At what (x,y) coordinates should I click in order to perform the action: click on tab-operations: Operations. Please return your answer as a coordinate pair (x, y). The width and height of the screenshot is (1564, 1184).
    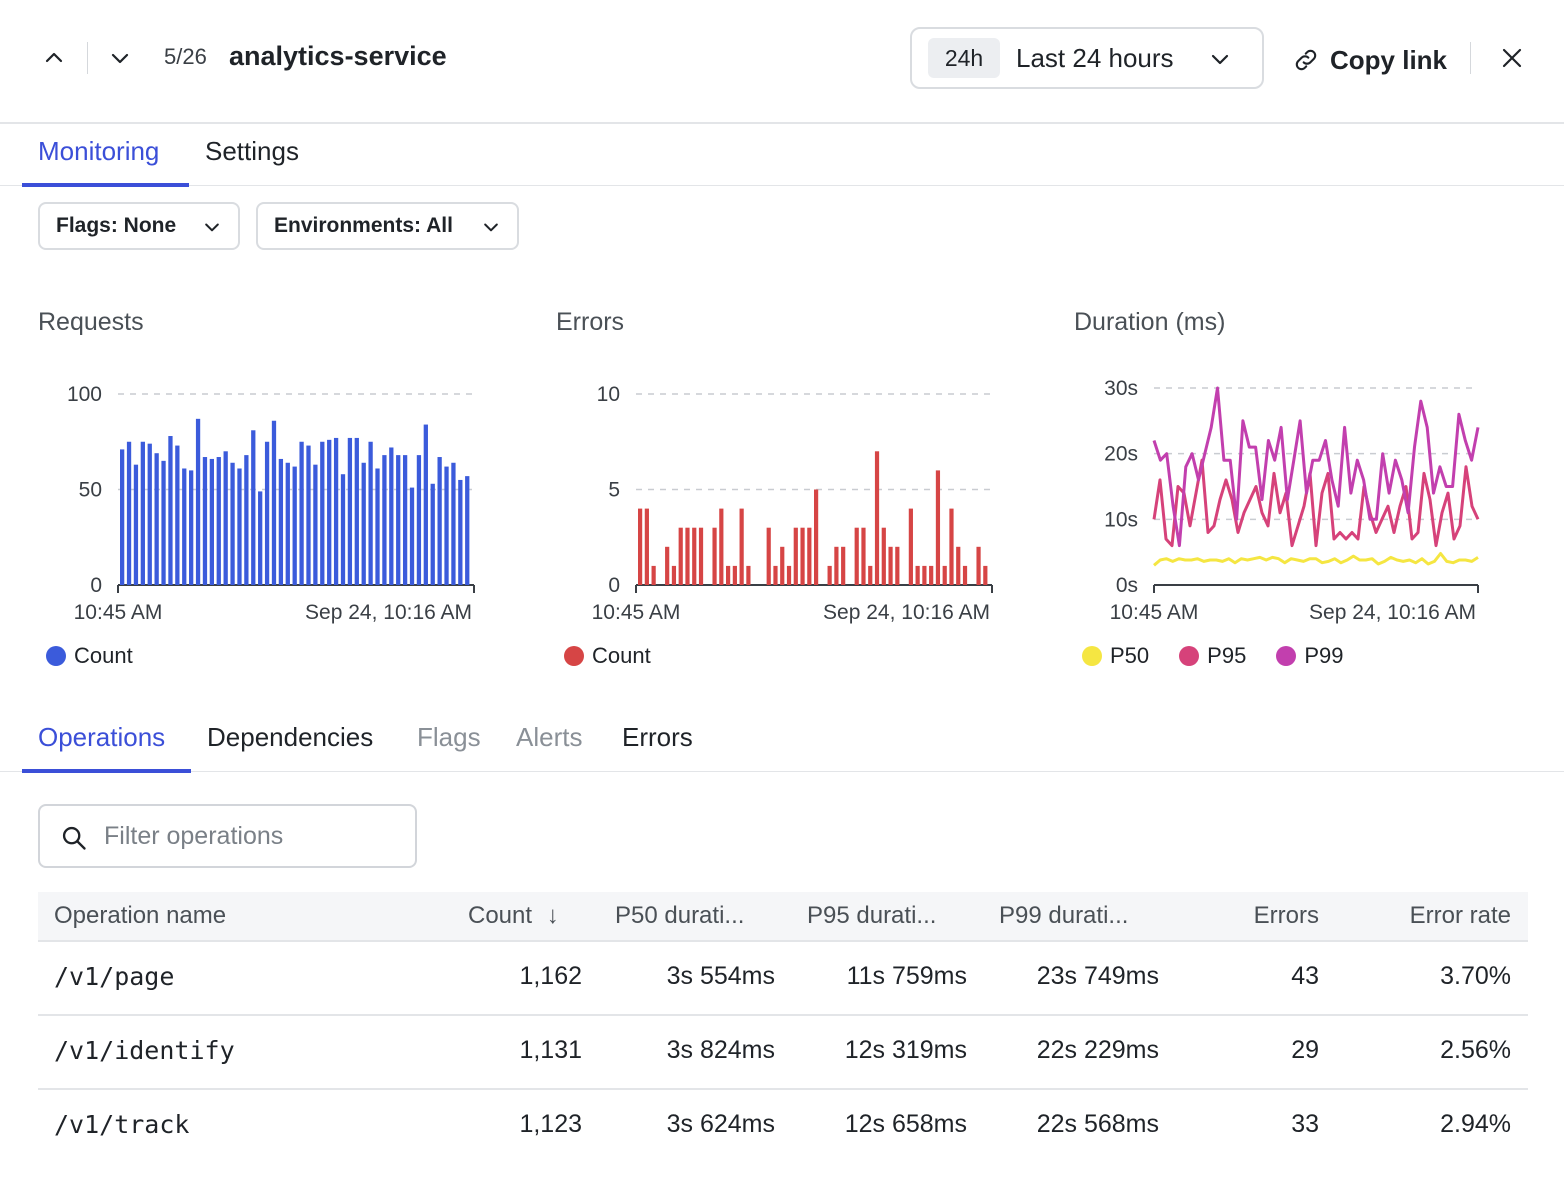
    Looking at the image, I should click on (102, 737).